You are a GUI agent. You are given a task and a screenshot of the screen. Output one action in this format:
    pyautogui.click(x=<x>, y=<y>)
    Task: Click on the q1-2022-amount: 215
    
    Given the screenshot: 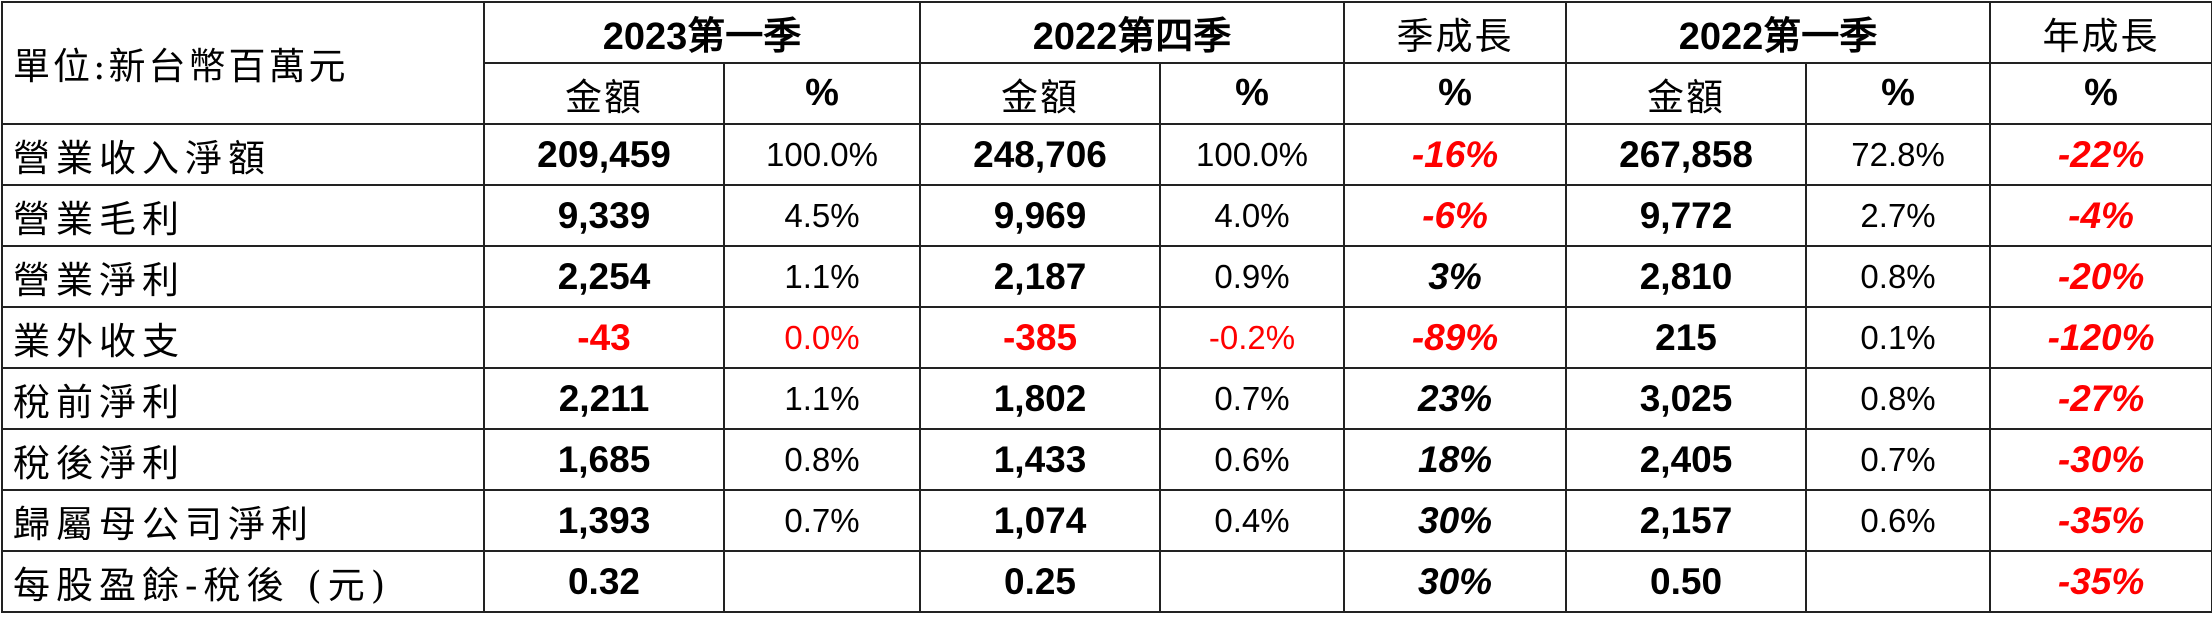 What is the action you would take?
    pyautogui.click(x=1686, y=337)
    